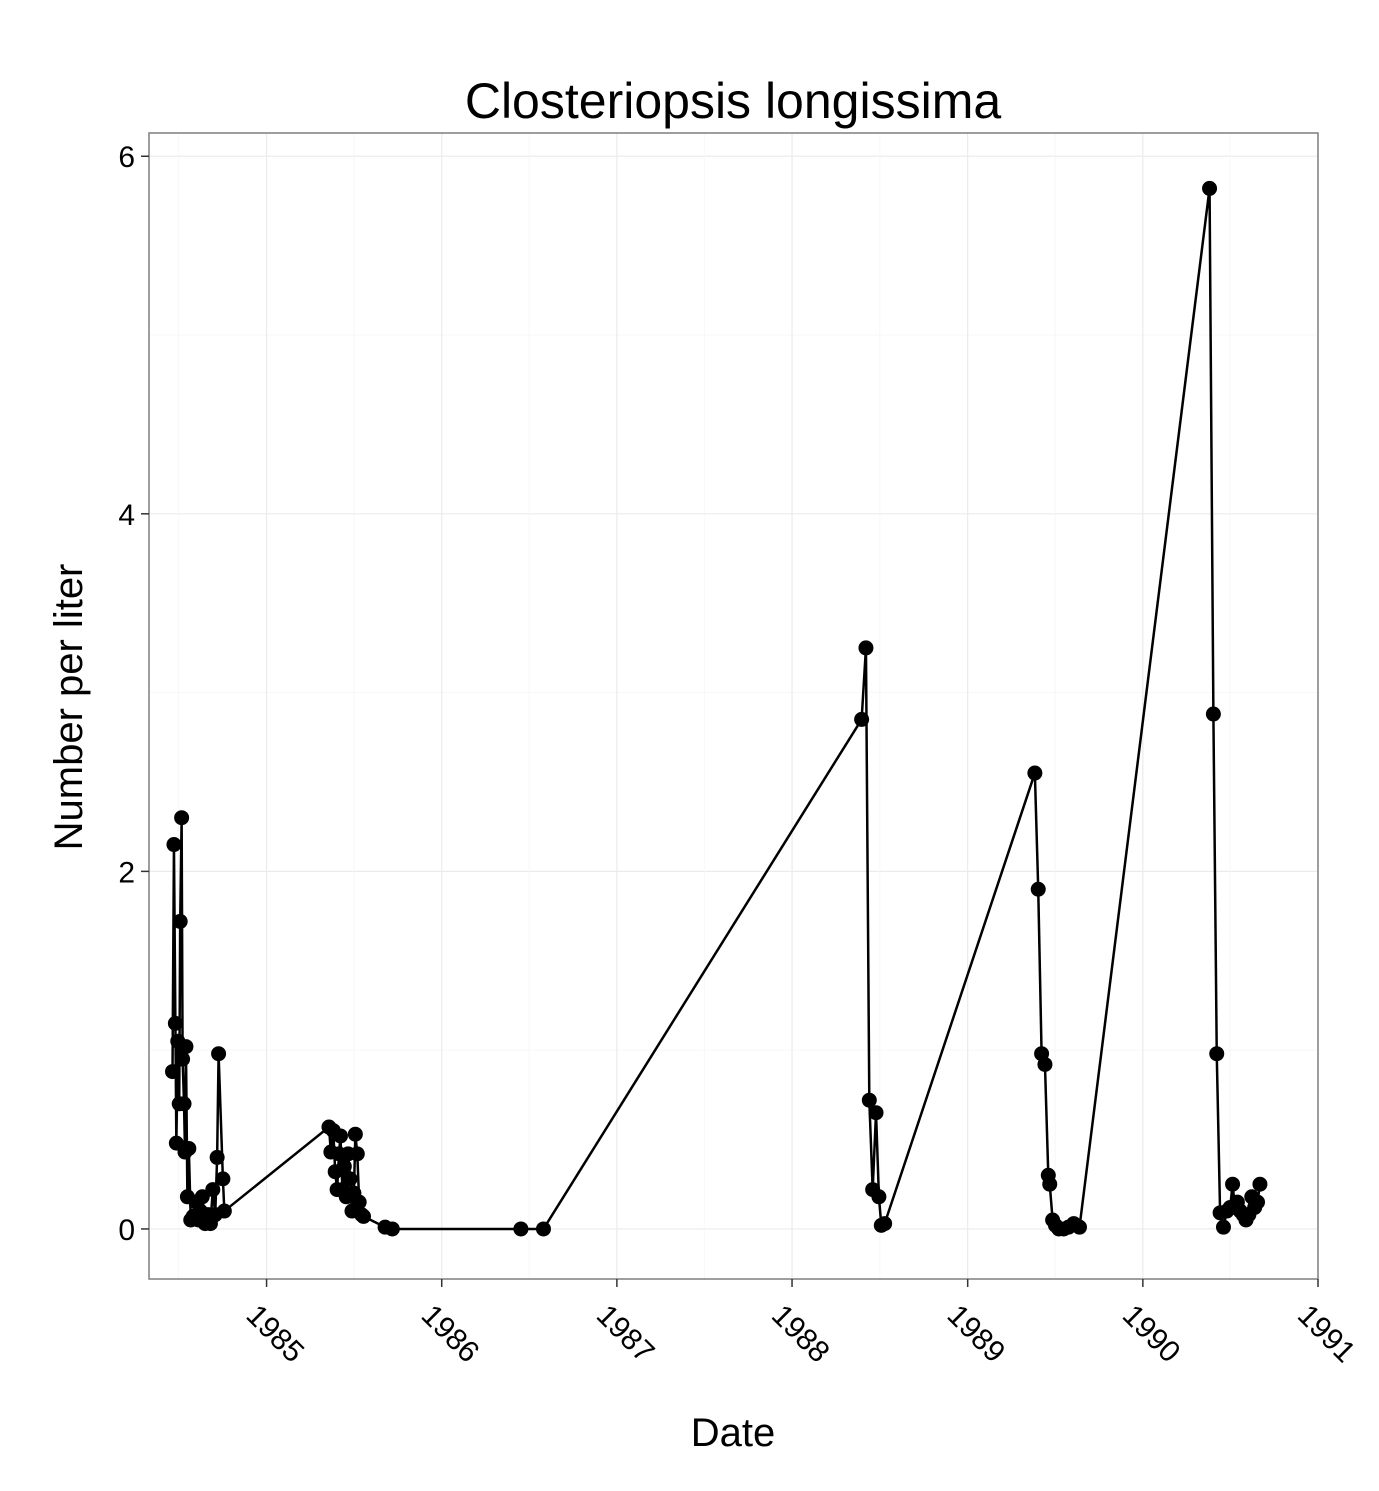 The height and width of the screenshot is (1491, 1379). Describe the element at coordinates (800, 1334) in the screenshot. I see `x-tick-label: 1988` at that location.